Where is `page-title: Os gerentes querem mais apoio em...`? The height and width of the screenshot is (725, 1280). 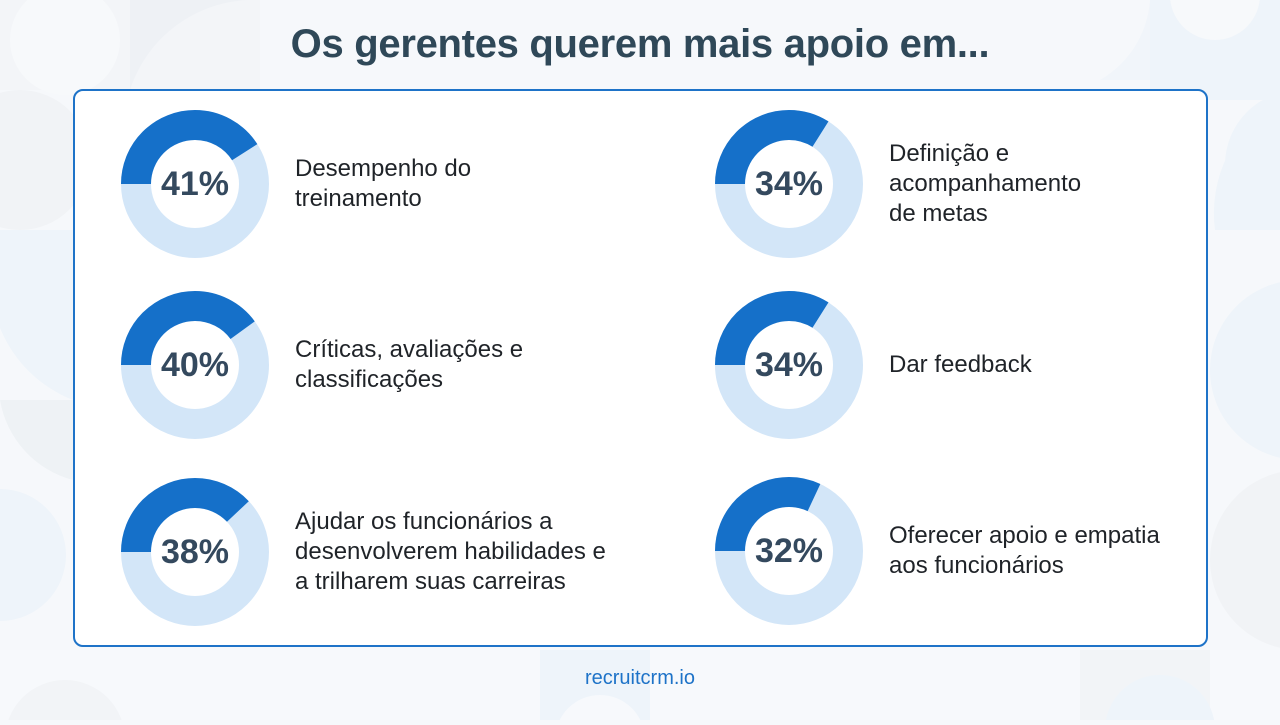 page-title: Os gerentes querem mais apoio em... is located at coordinates (640, 44).